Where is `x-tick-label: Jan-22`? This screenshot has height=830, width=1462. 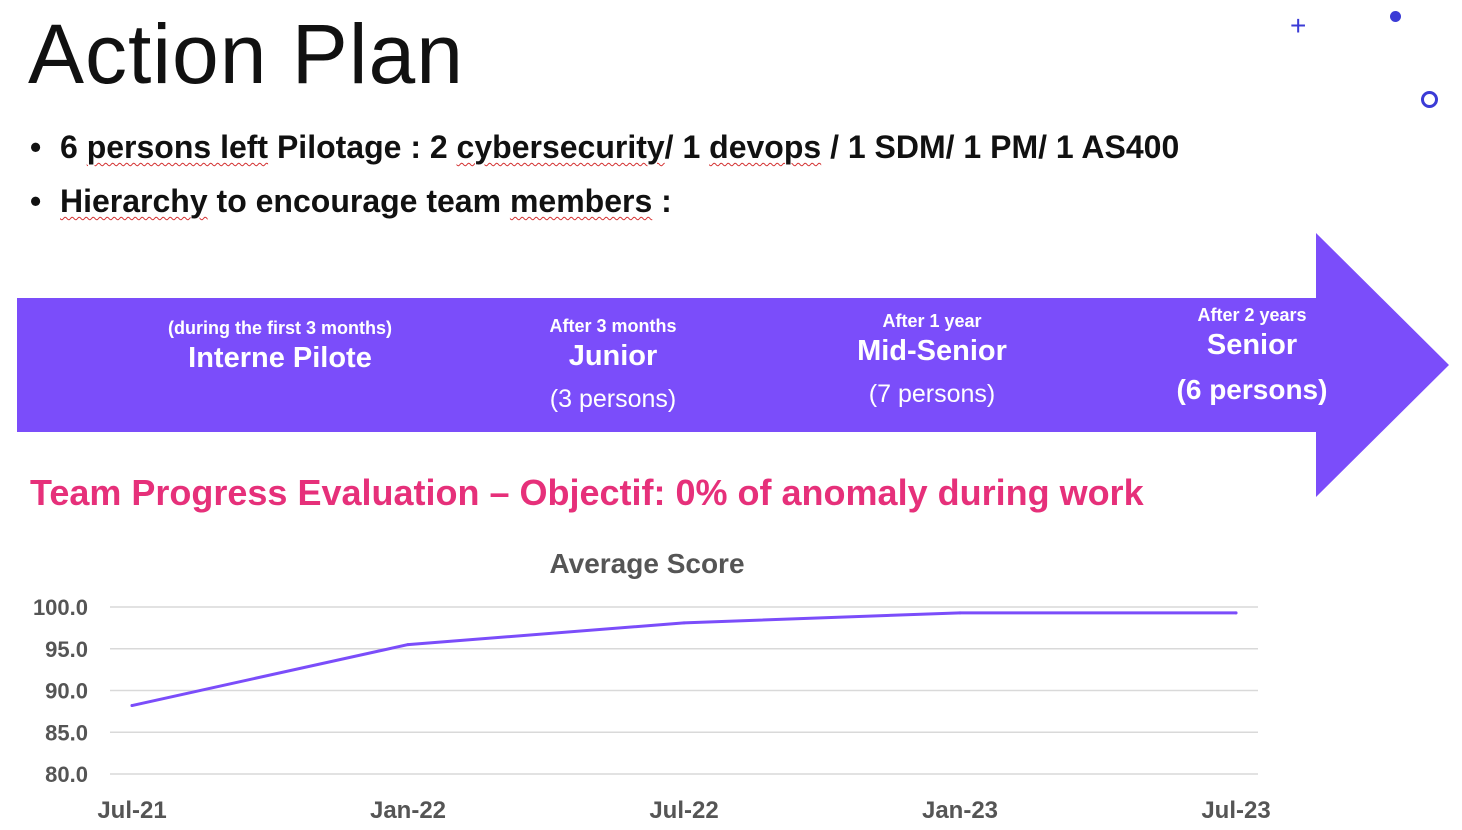 x-tick-label: Jan-22 is located at coordinates (408, 810).